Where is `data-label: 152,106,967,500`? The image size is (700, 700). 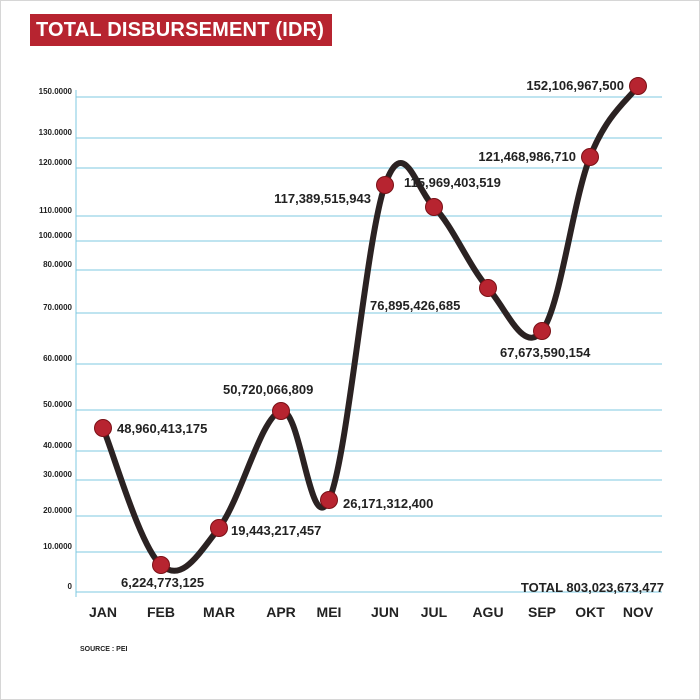 data-label: 152,106,967,500 is located at coordinates (575, 85).